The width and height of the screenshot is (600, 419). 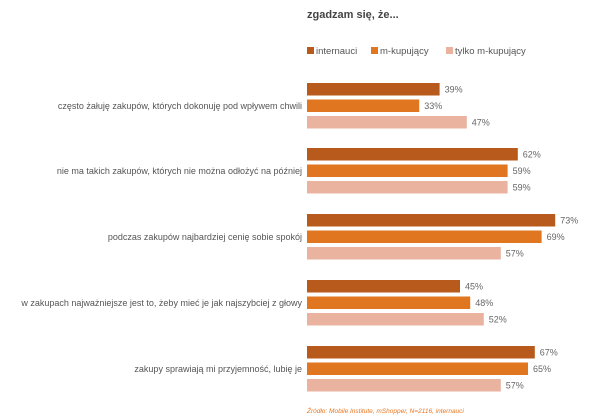 What do you see at coordinates (498, 319) in the screenshot?
I see `value-label-4-3: 52%` at bounding box center [498, 319].